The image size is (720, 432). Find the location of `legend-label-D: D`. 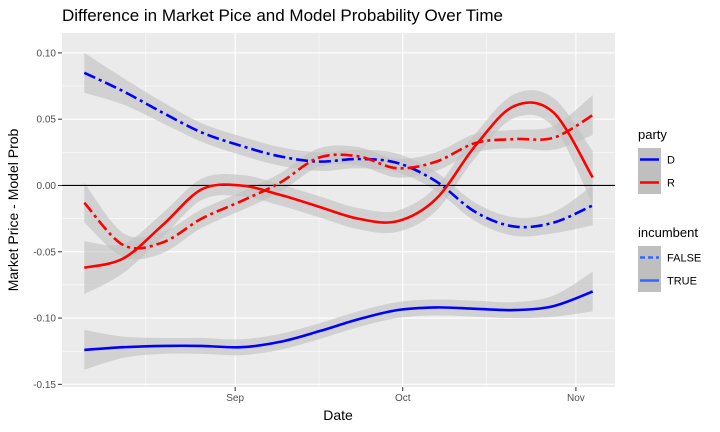

legend-label-D: D is located at coordinates (671, 161).